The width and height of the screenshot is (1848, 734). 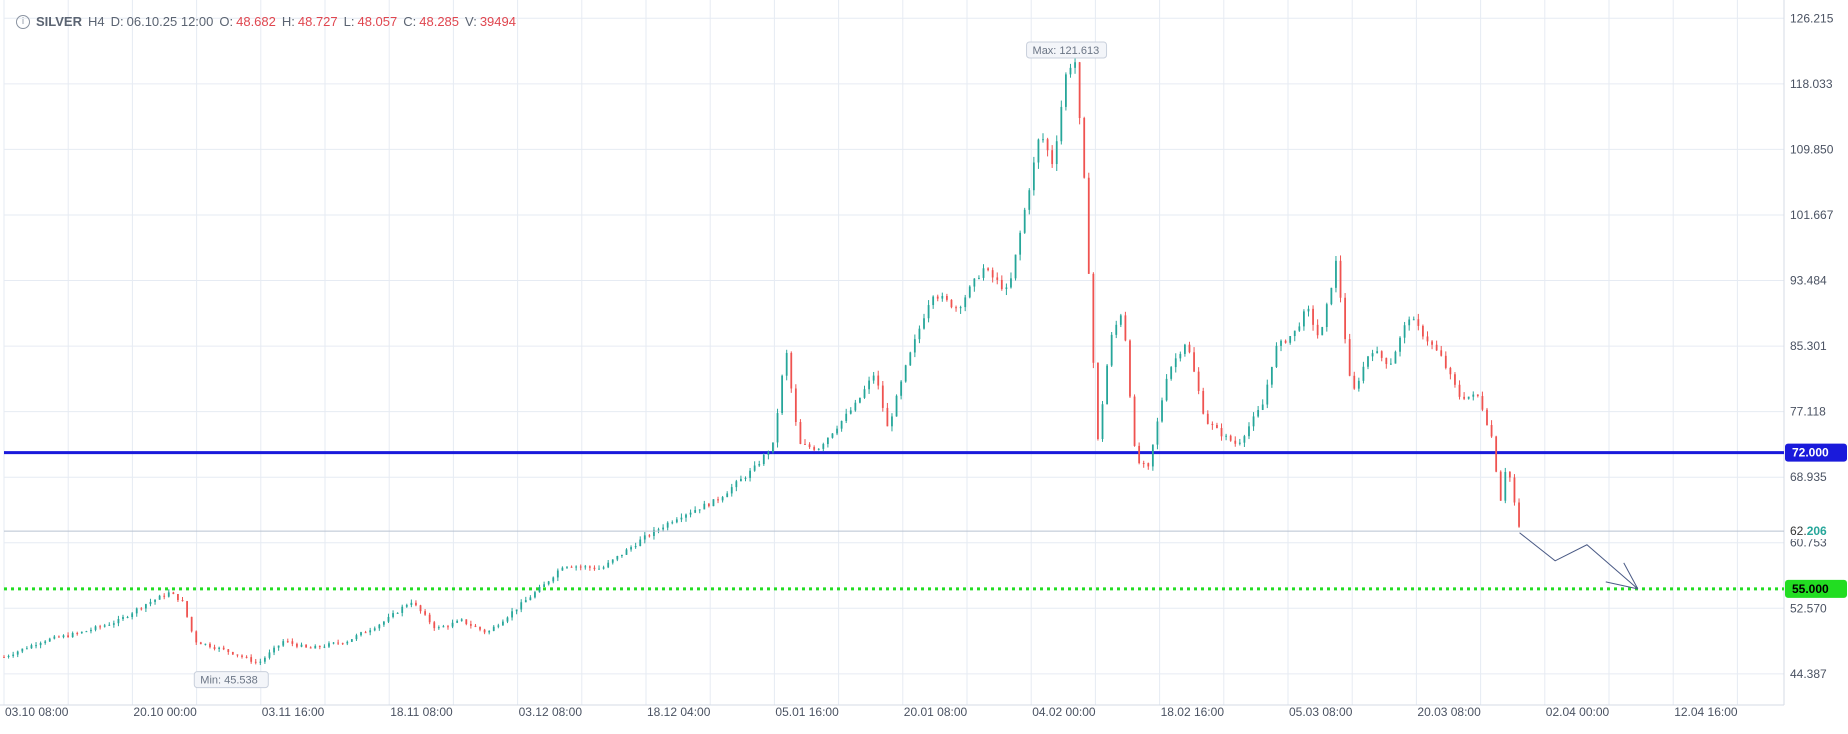 I want to click on y-tick-label: 85.301, so click(x=1808, y=346).